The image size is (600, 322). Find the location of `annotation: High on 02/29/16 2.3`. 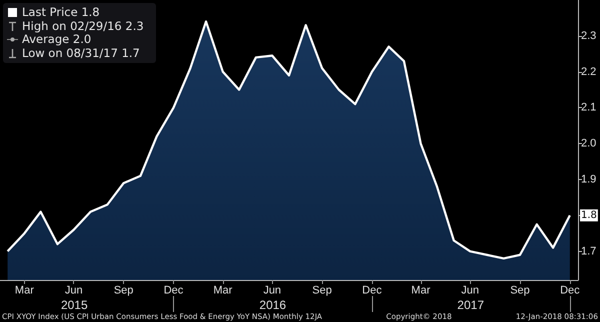

annotation: High on 02/29/16 2.3 is located at coordinates (83, 25).